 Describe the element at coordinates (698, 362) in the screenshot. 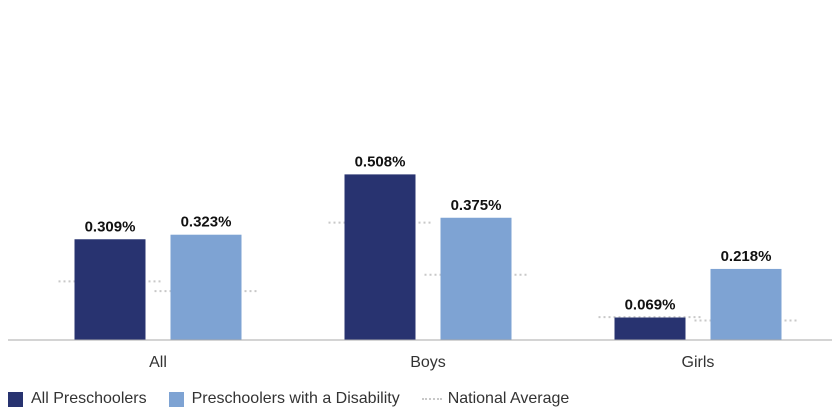

I see `x-tick-label-girls: Girls` at that location.